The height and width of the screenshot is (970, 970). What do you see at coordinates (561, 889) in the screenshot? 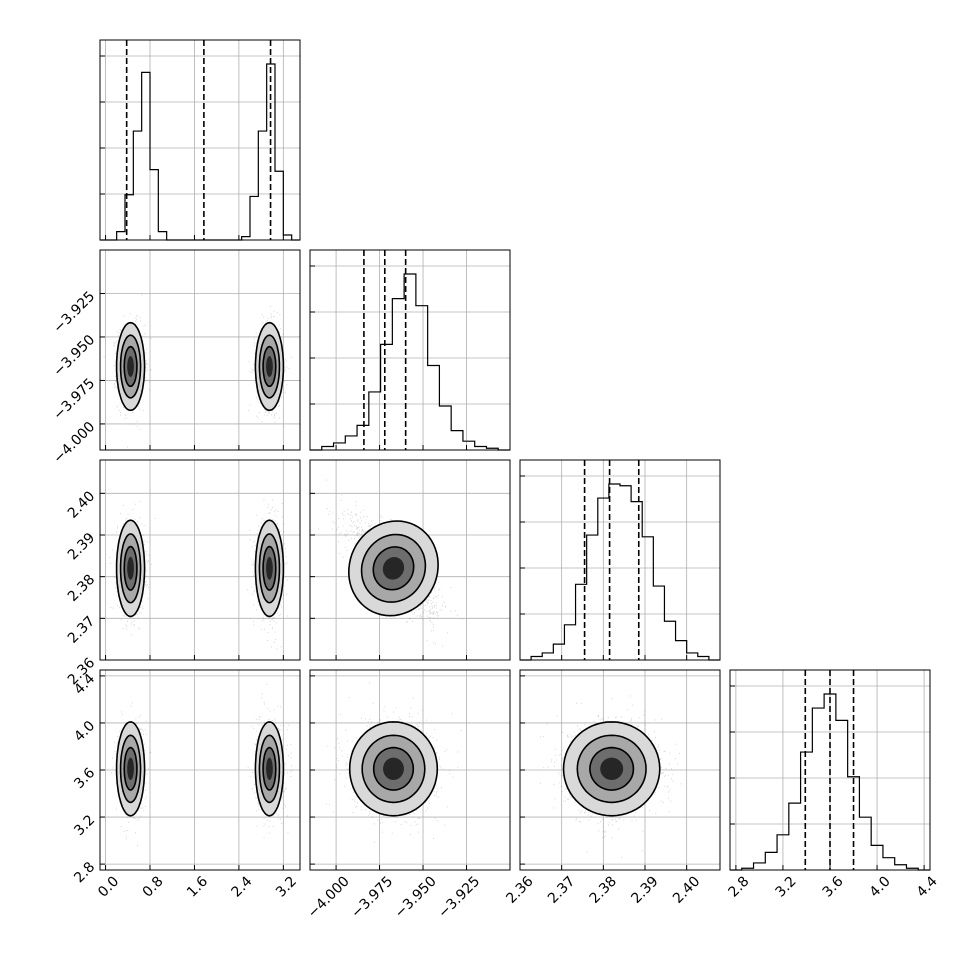
I see `x-tick-label: 2.37` at bounding box center [561, 889].